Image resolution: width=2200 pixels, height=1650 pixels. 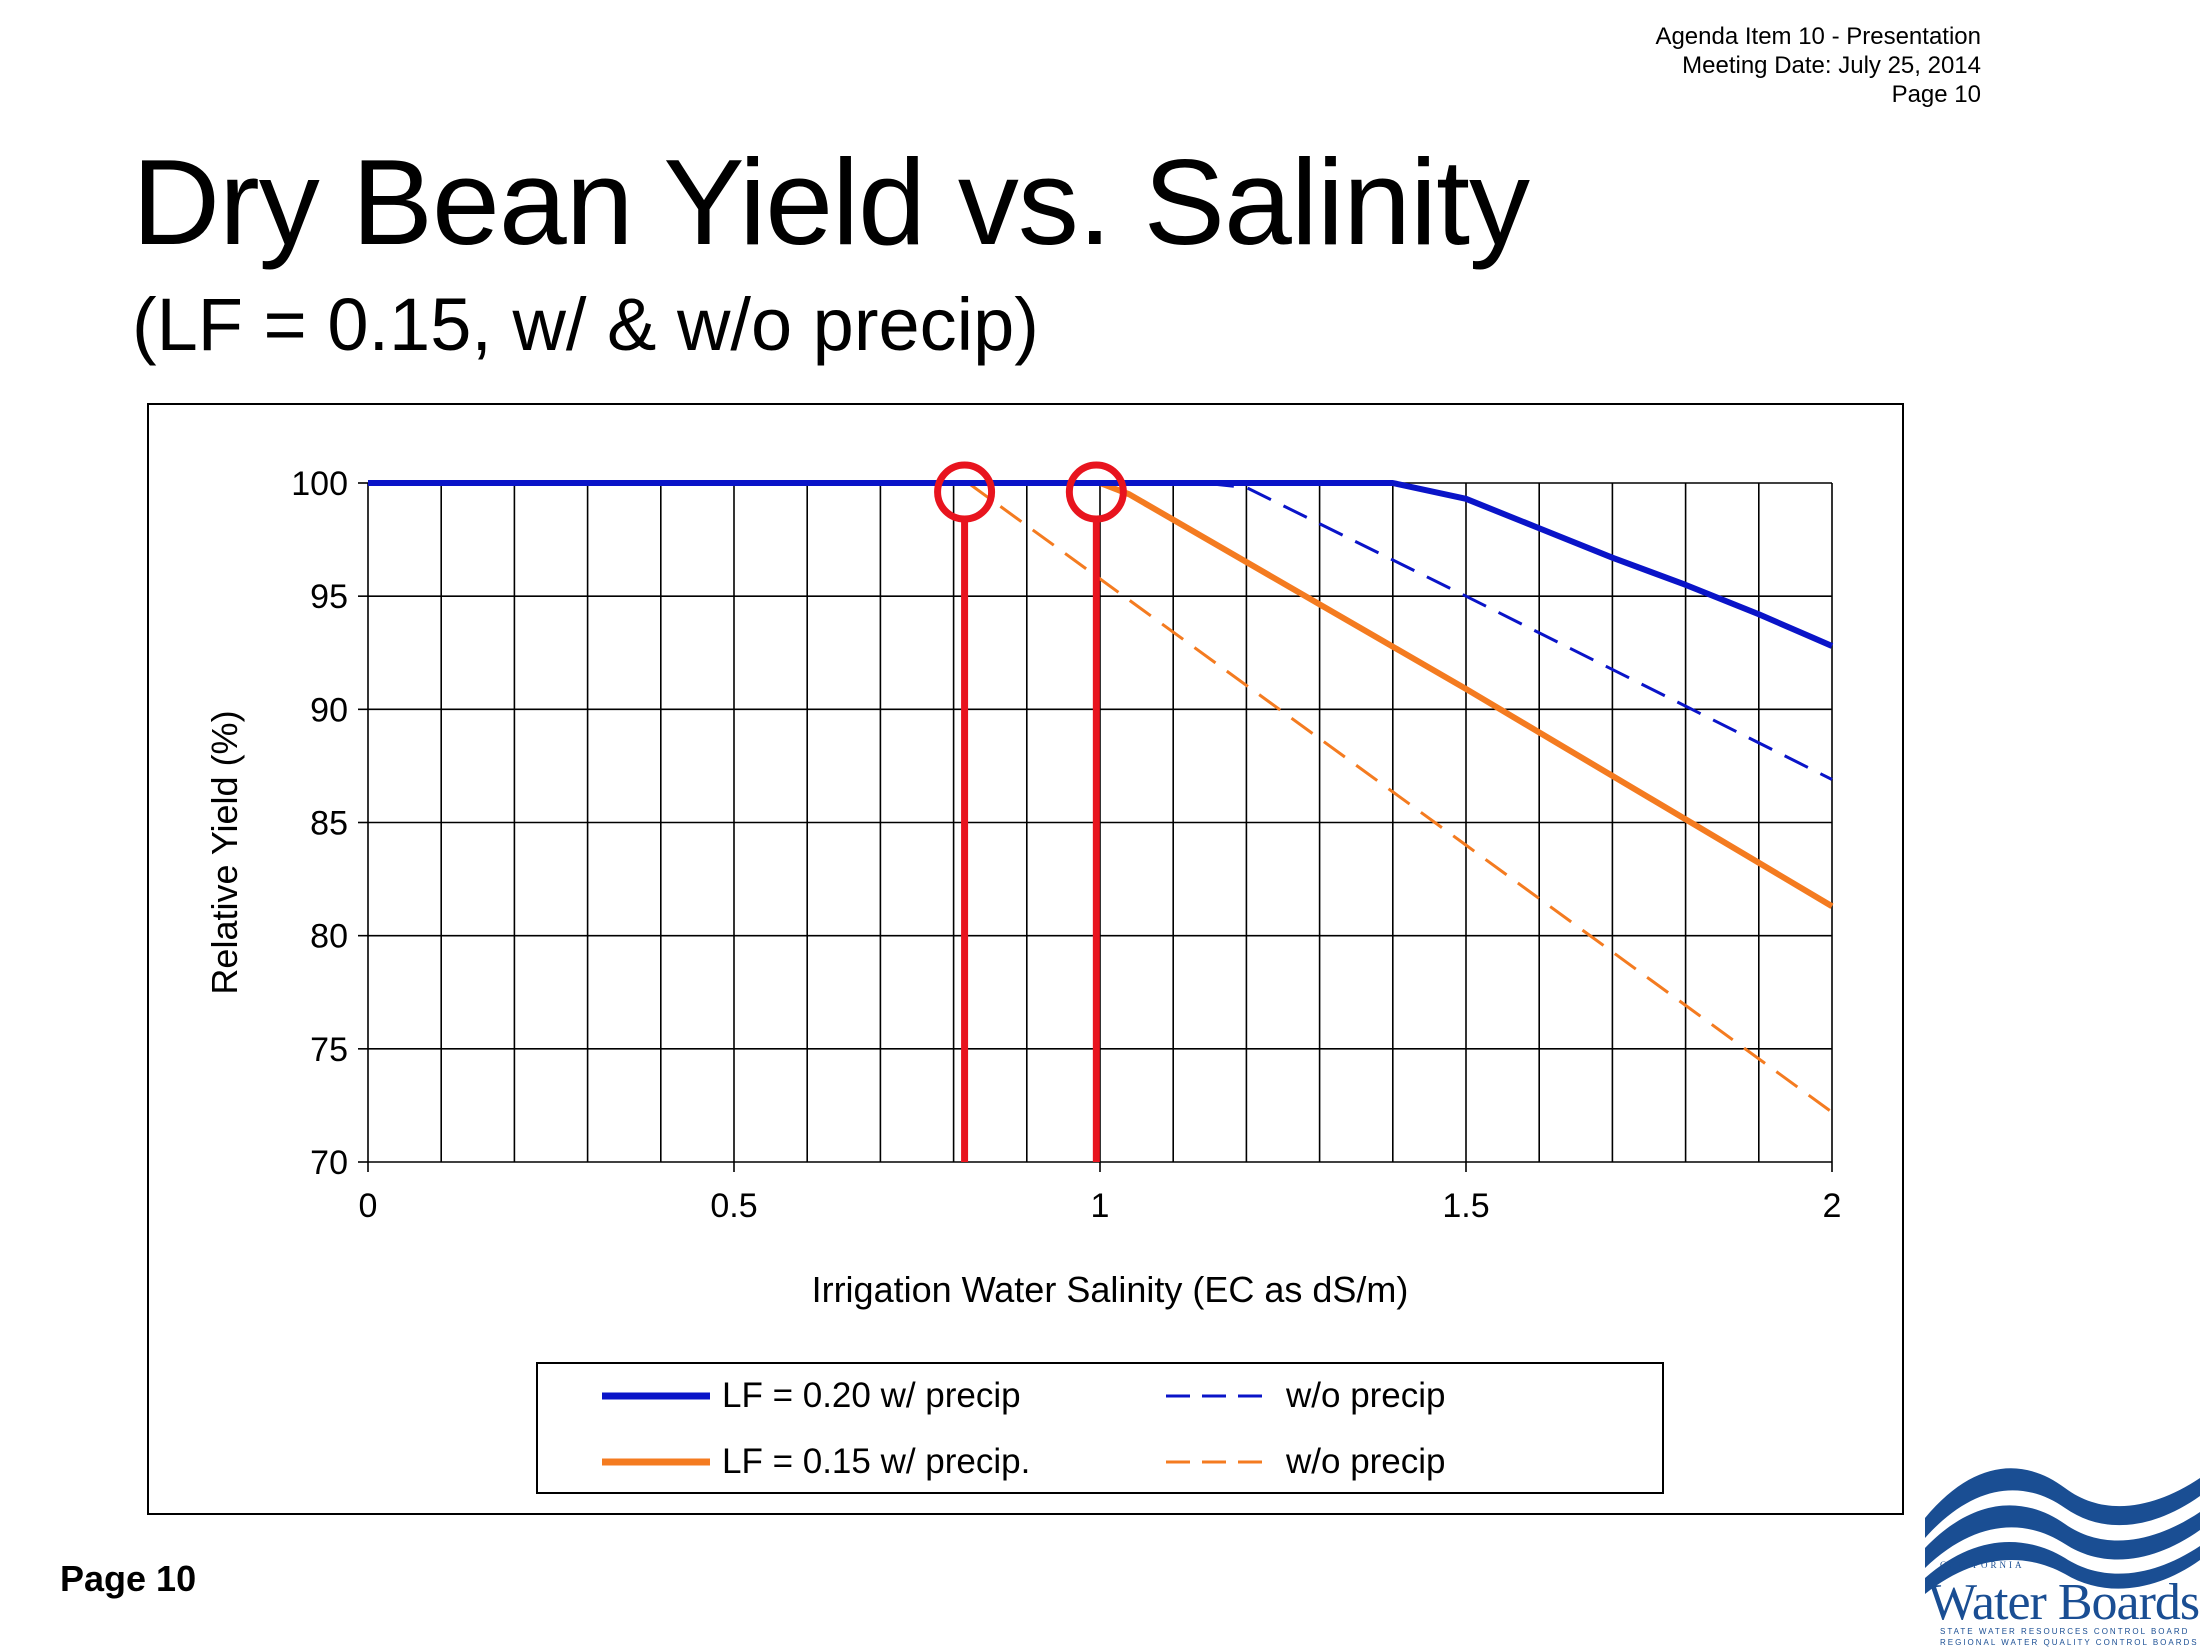 I want to click on water-boards-waves-icon, so click(x=2062, y=1531).